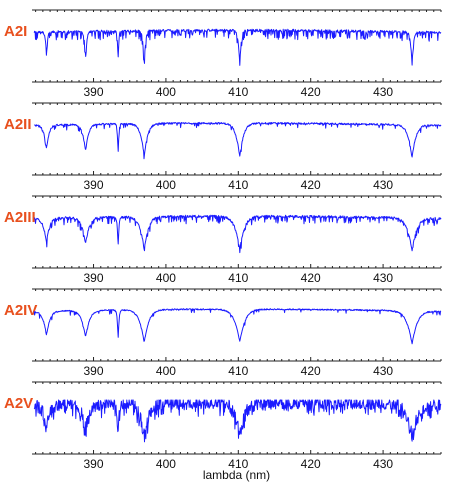 This screenshot has width=450, height=488. Describe the element at coordinates (18, 124) in the screenshot. I see `panel-label-a2ii: A2II` at that location.